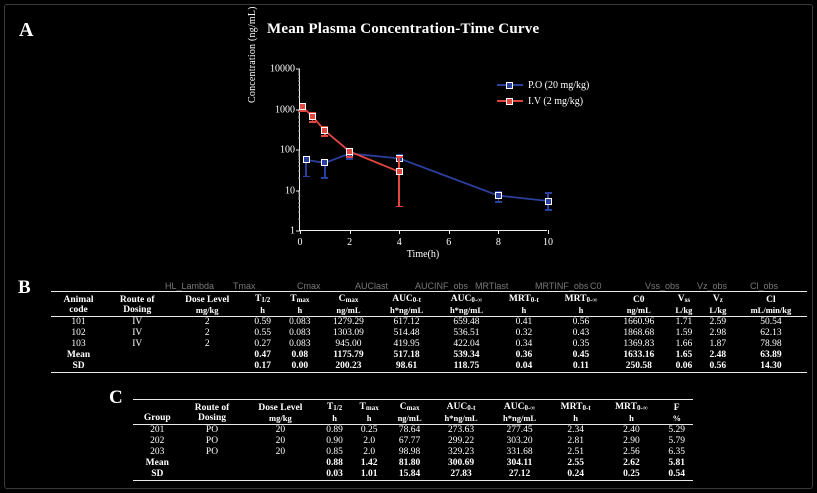  What do you see at coordinates (466, 355) in the screenshot?
I see `table-cell: 539.34` at bounding box center [466, 355].